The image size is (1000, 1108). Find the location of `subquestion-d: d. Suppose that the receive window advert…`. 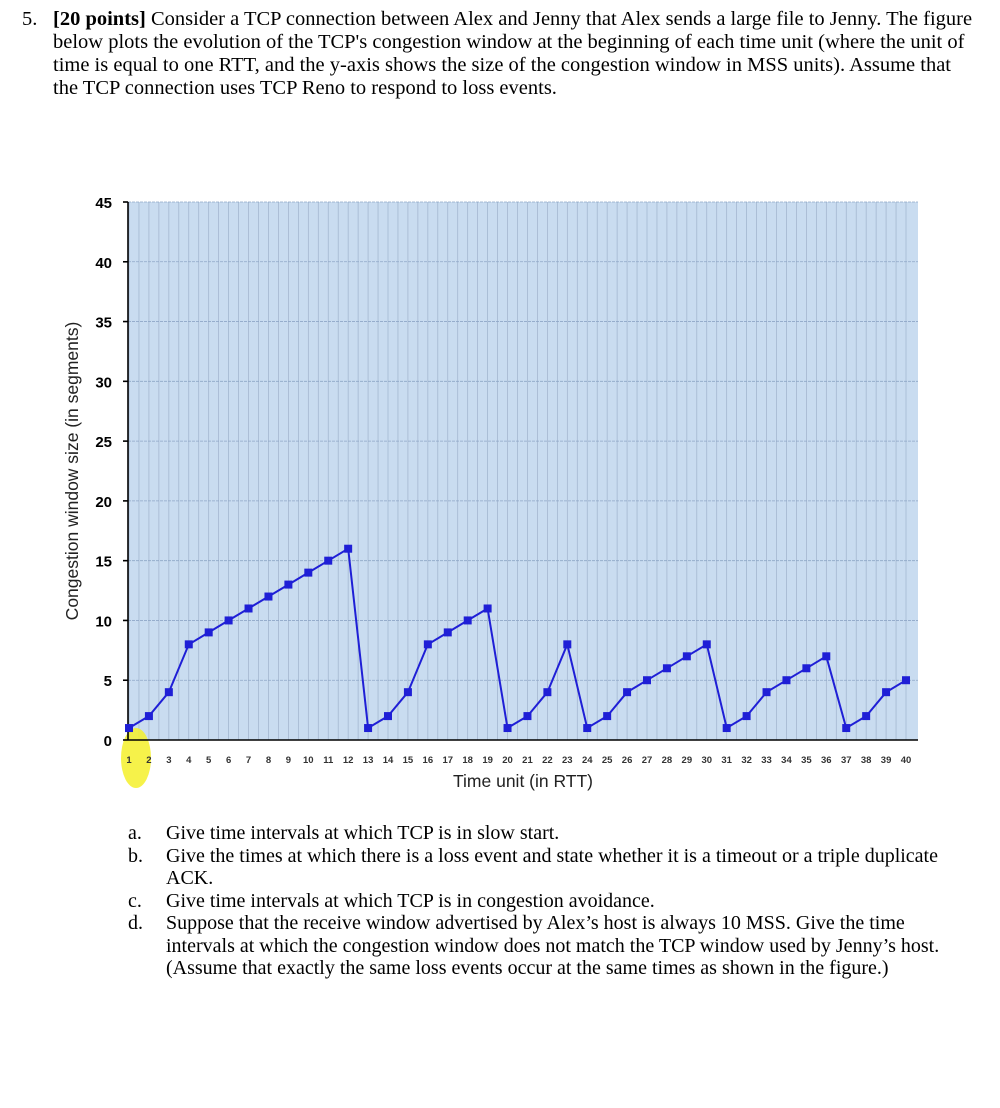

subquestion-d: d. Suppose that the receive window advert… is located at coordinates (543, 946).